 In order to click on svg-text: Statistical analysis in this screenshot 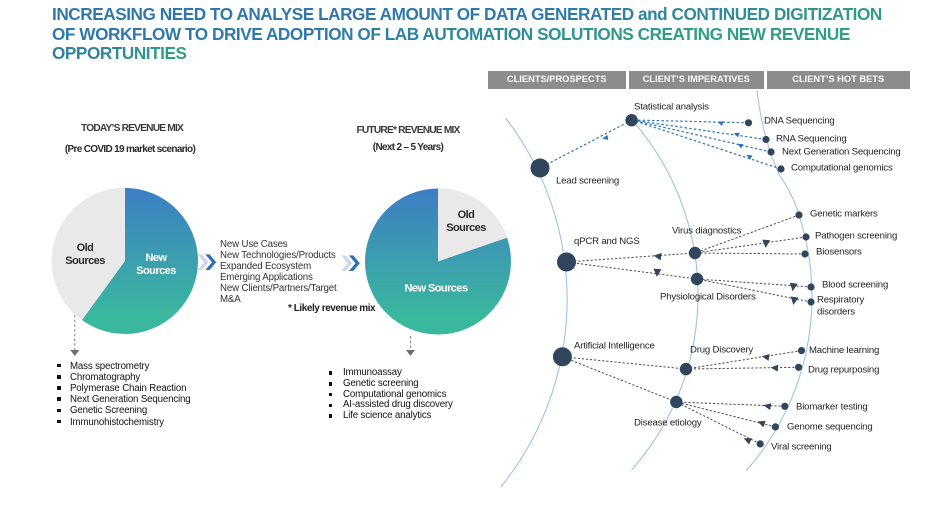, I will do `click(671, 106)`.